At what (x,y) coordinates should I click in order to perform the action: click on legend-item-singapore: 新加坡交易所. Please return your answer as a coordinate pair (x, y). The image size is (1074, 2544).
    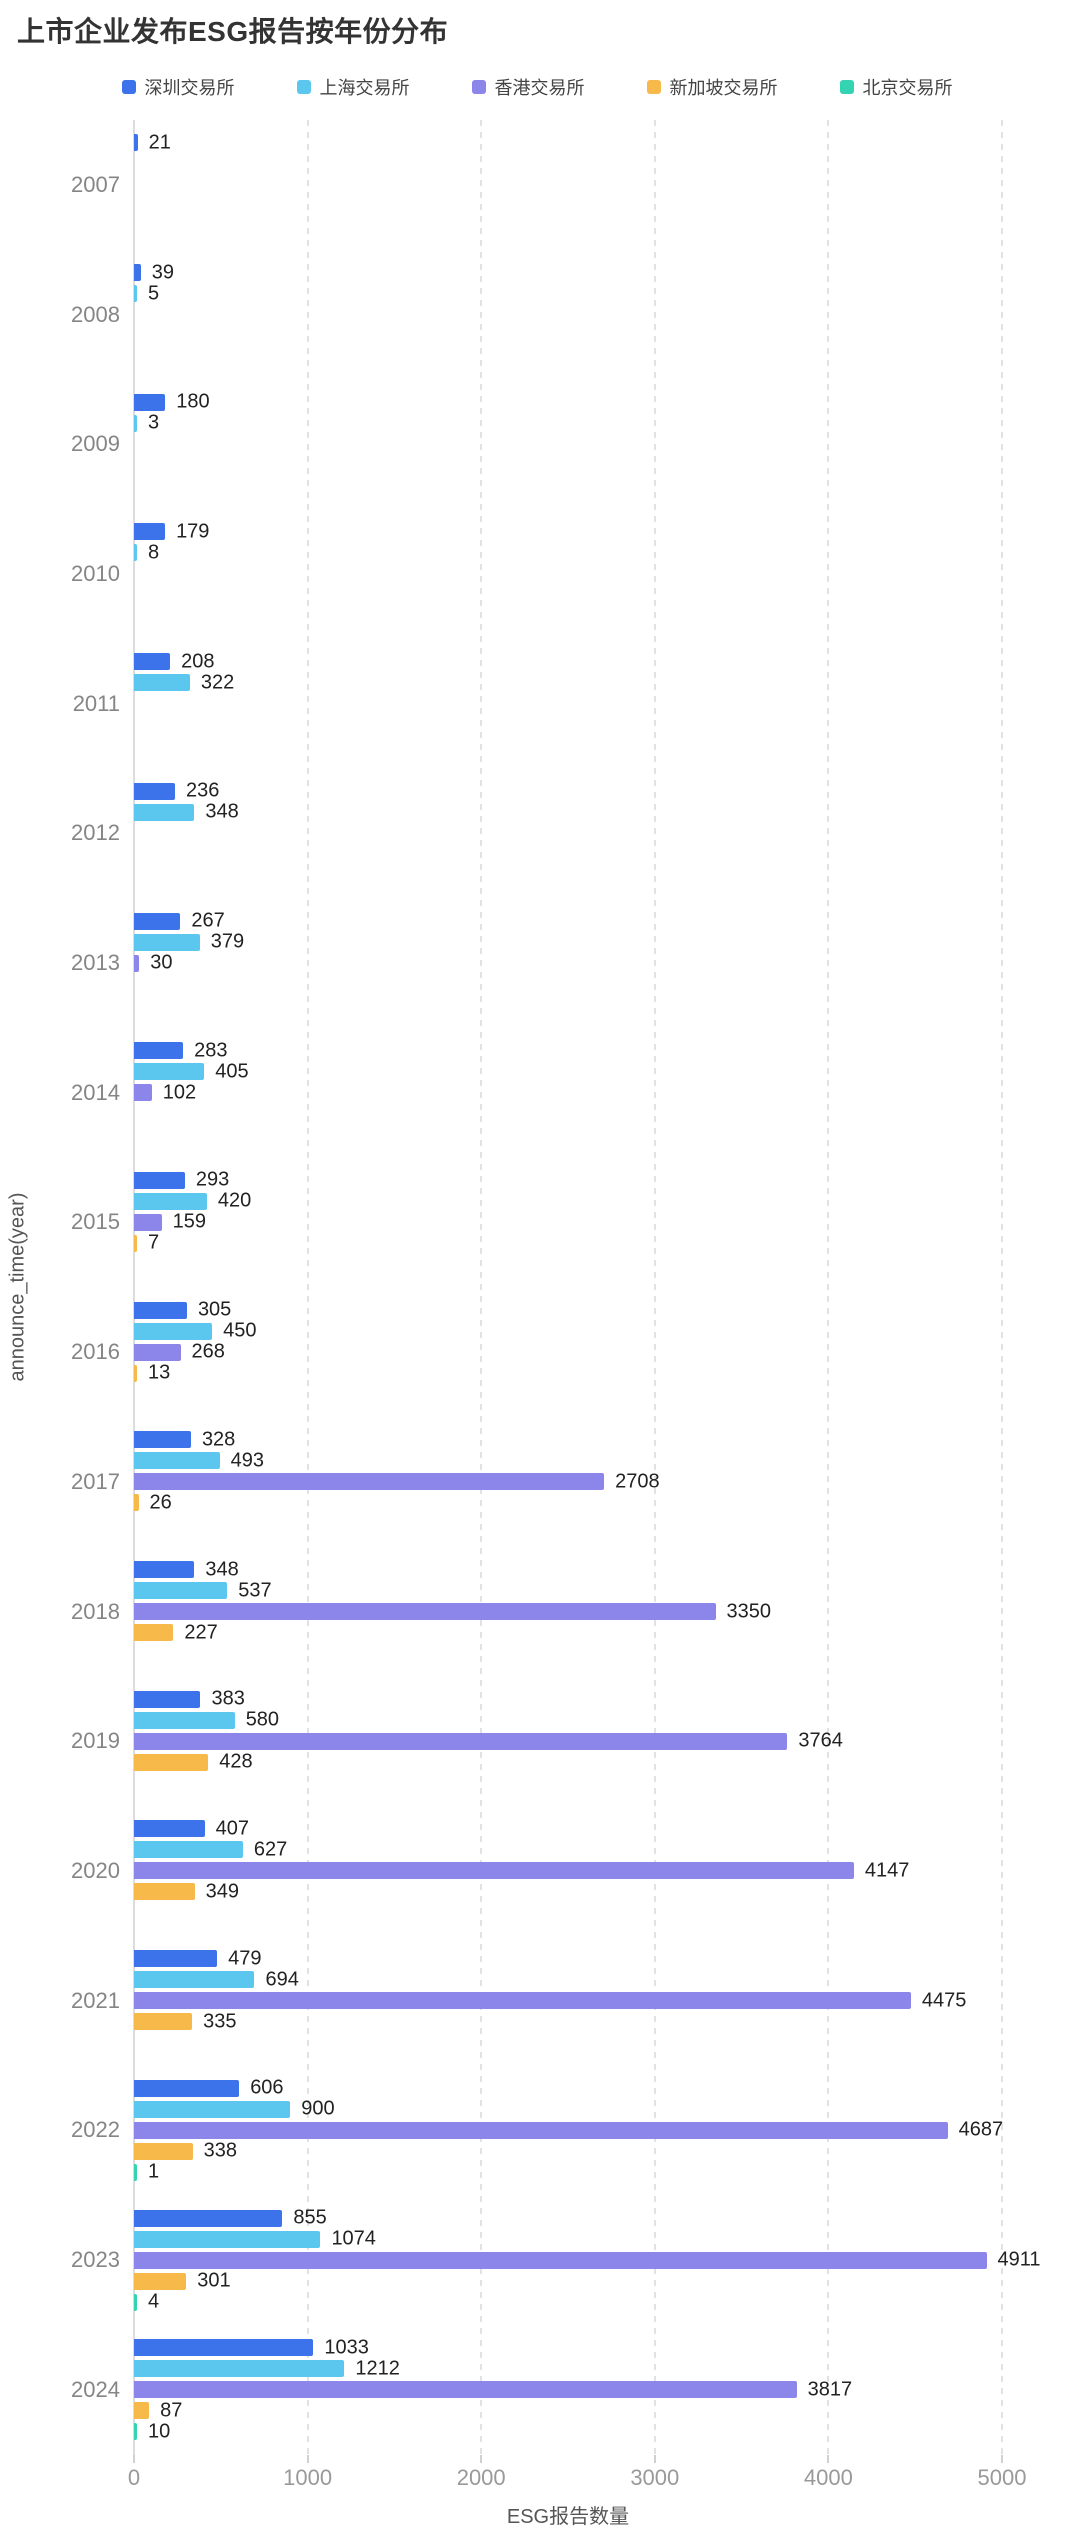
    Looking at the image, I should click on (712, 87).